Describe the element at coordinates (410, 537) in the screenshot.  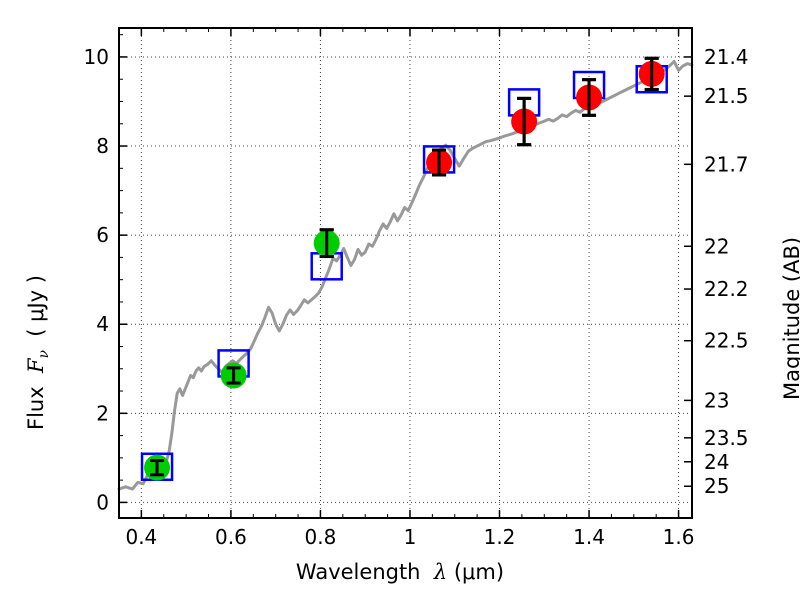
I see `x-tick-label: 1` at that location.